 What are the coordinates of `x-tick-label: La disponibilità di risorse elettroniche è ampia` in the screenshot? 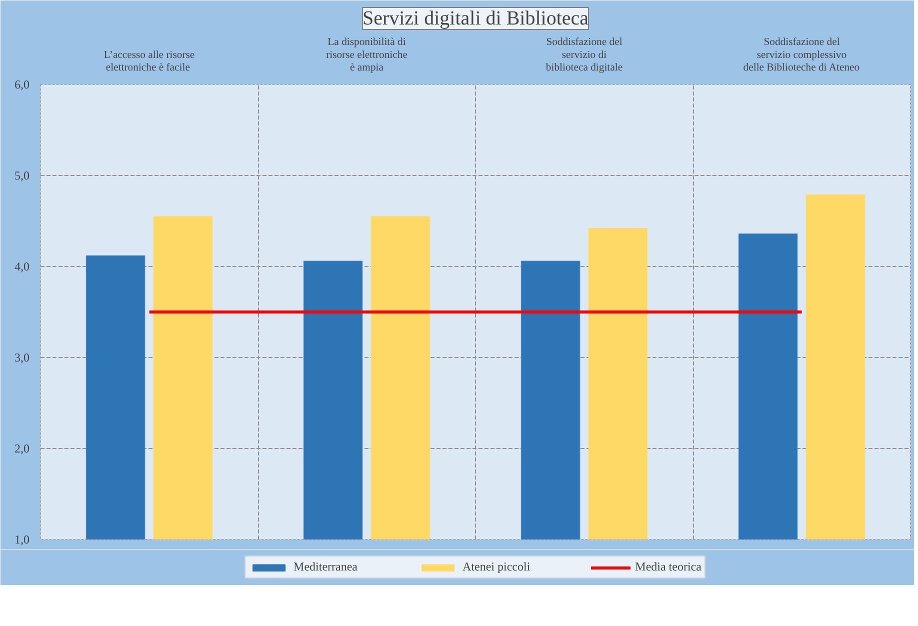 It's located at (367, 55).